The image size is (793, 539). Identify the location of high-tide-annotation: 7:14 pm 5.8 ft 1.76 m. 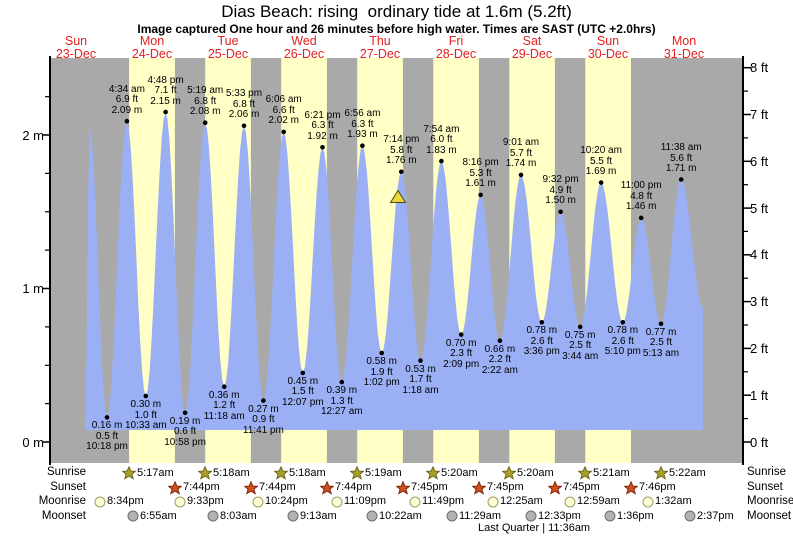
(401, 151).